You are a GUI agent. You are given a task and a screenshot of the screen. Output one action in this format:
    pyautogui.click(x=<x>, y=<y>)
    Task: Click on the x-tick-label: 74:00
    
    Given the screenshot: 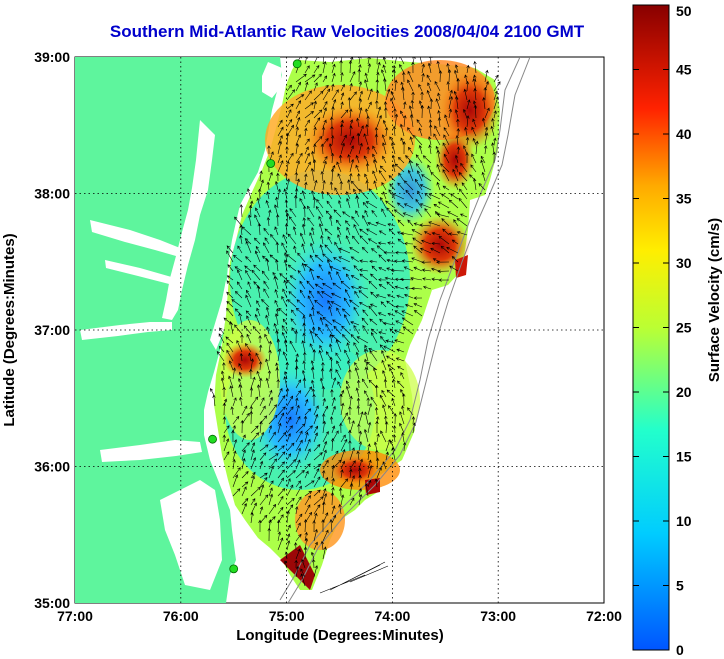 What is the action you would take?
    pyautogui.click(x=392, y=616)
    